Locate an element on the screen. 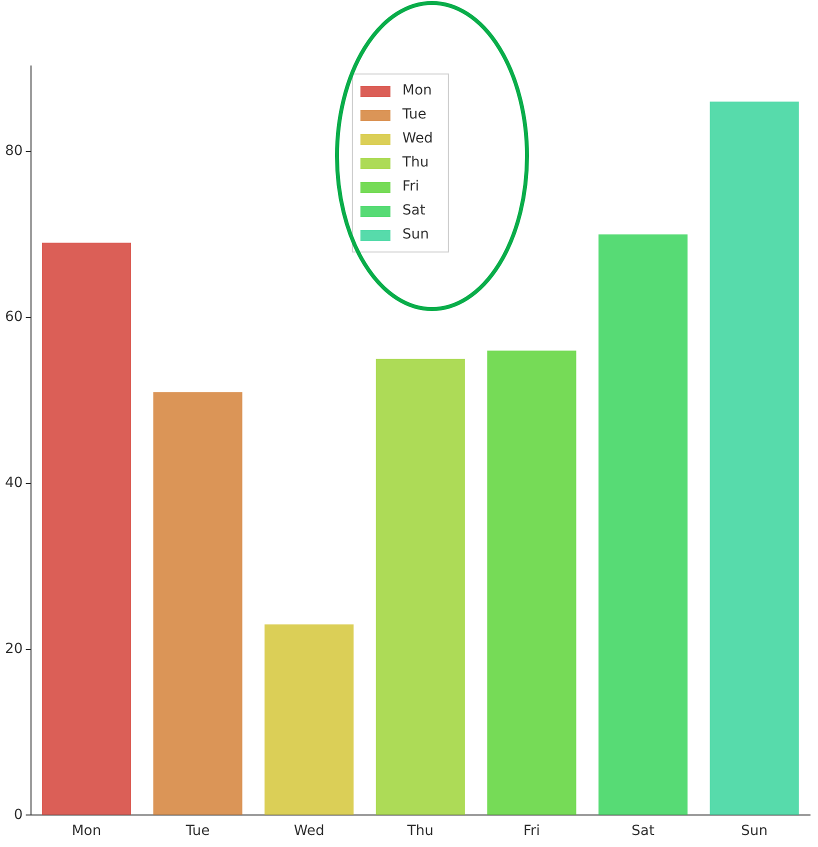 This screenshot has height=847, width=818. y-tick-label: 80 is located at coordinates (13, 151).